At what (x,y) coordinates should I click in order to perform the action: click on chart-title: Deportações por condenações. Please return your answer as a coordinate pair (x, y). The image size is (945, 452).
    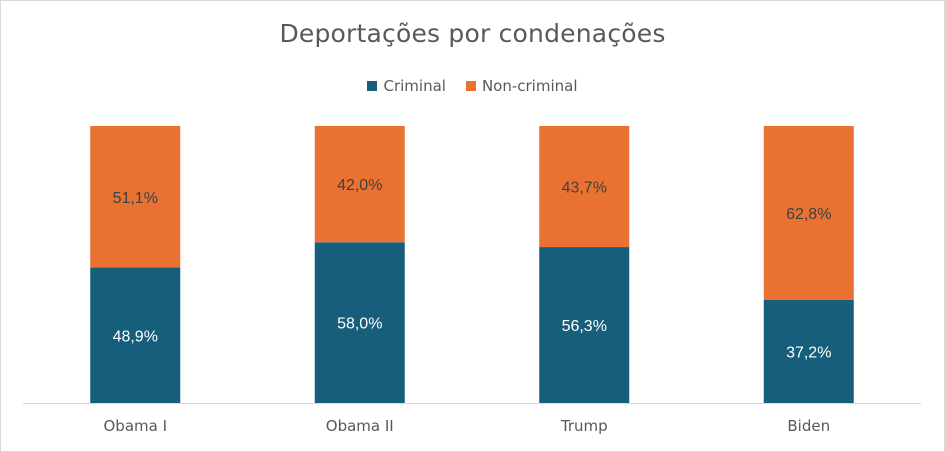
    Looking at the image, I should click on (472, 33).